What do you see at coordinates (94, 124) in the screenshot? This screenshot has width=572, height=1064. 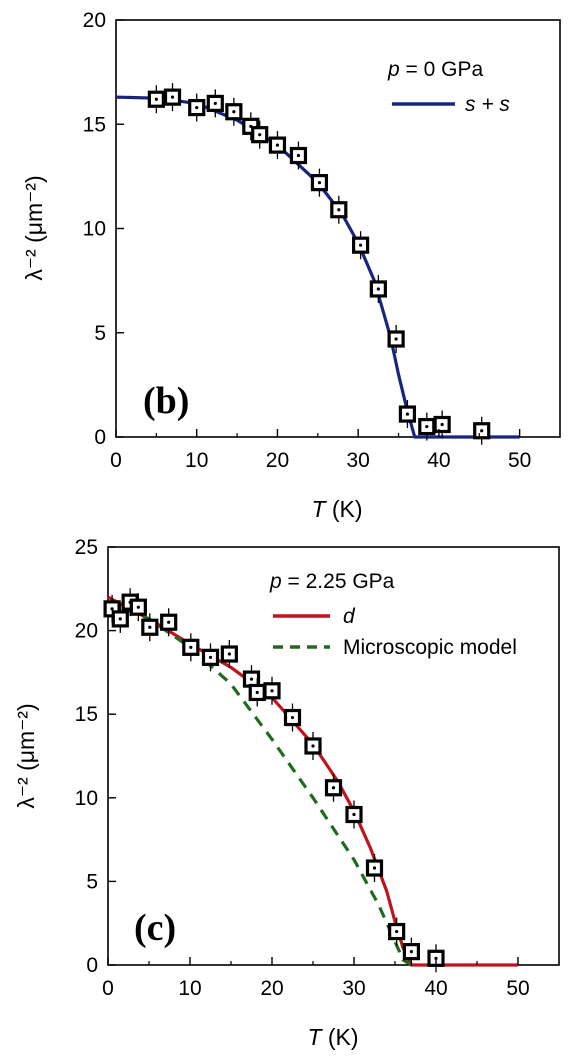 I see `panel-b-y-tick-label: 15` at bounding box center [94, 124].